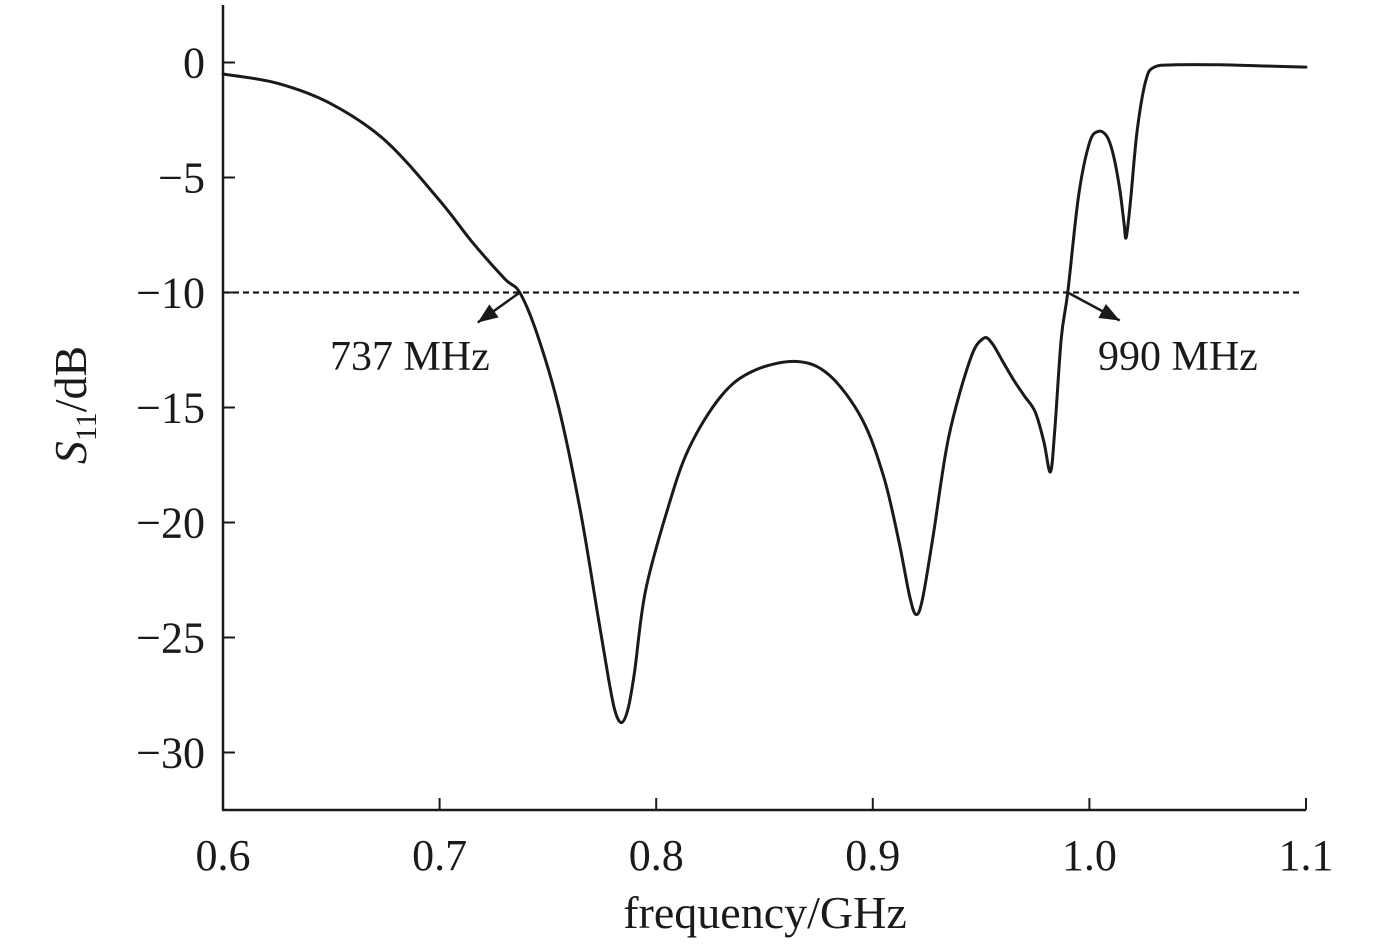  I want to click on arrow-737-head, so click(488, 313).